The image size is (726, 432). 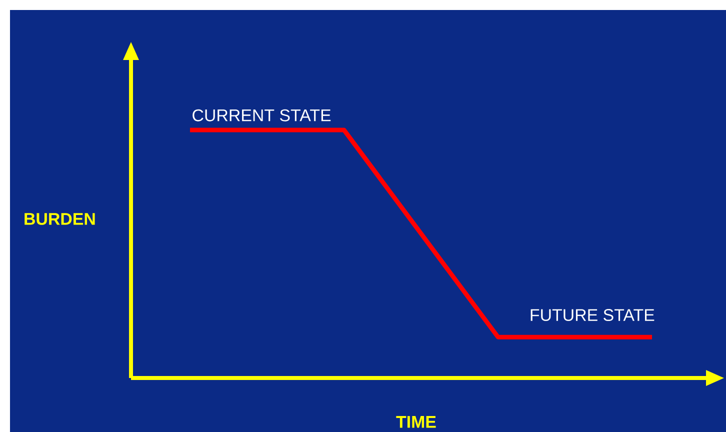 I want to click on text: CURRENT STATE, so click(x=261, y=115).